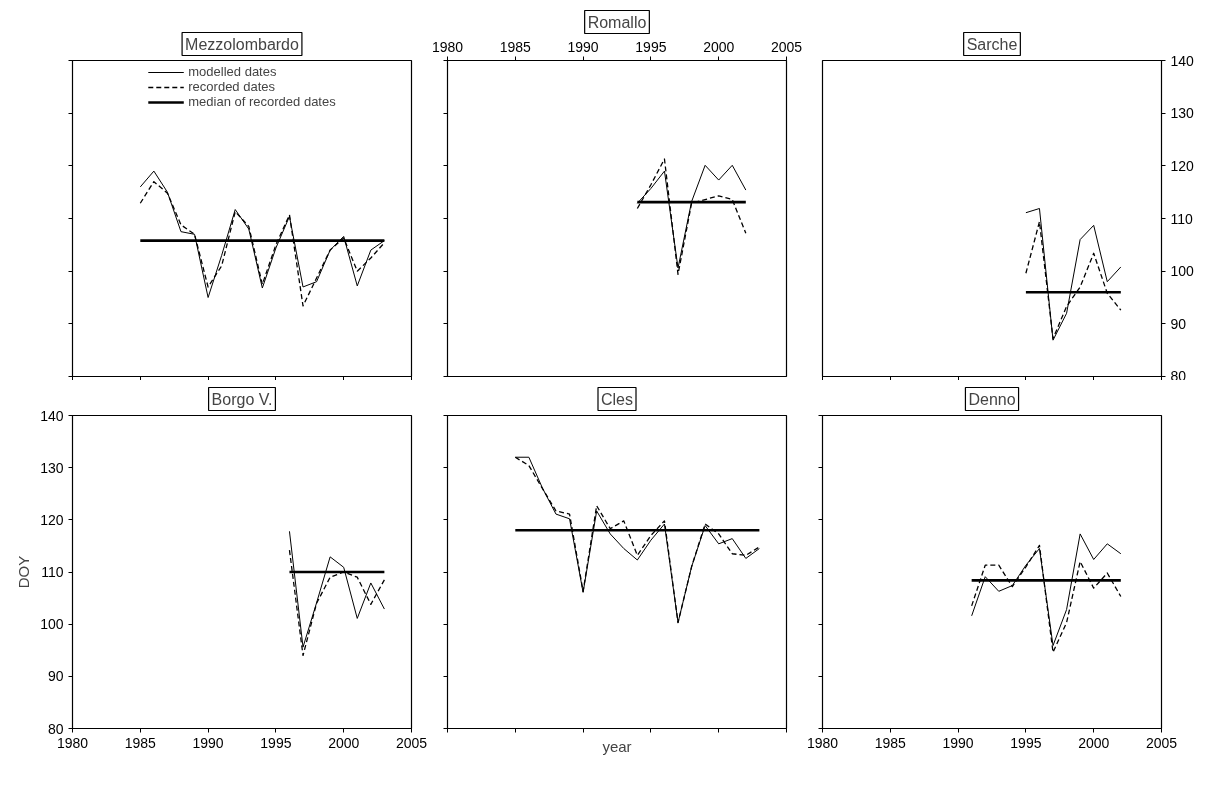 This screenshot has width=1209, height=803. What do you see at coordinates (262, 101) in the screenshot?
I see `legend-label: median of recorded dates` at bounding box center [262, 101].